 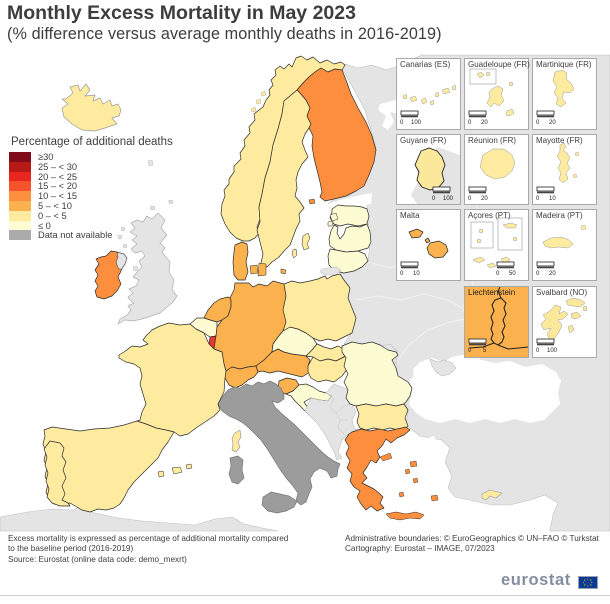 I want to click on svg-text: 50, so click(x=512, y=274).